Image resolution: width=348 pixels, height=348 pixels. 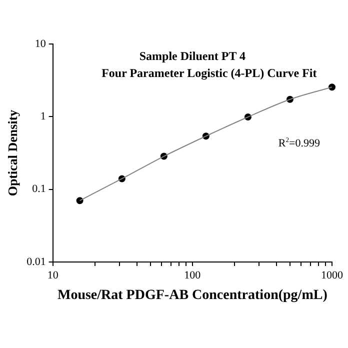 What do you see at coordinates (39, 189) in the screenshot?
I see `y-tick-label: 0.1` at bounding box center [39, 189].